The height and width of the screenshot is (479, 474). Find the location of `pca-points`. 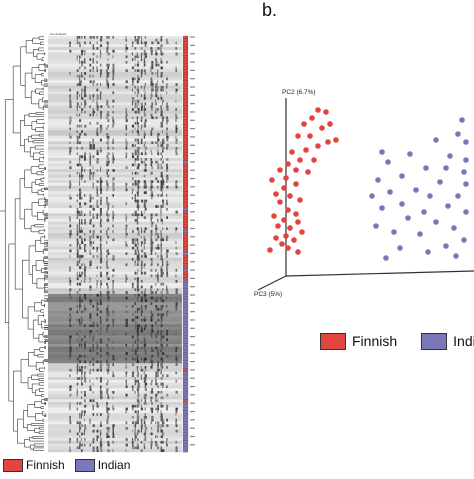

pca-points is located at coordinates (368, 184).